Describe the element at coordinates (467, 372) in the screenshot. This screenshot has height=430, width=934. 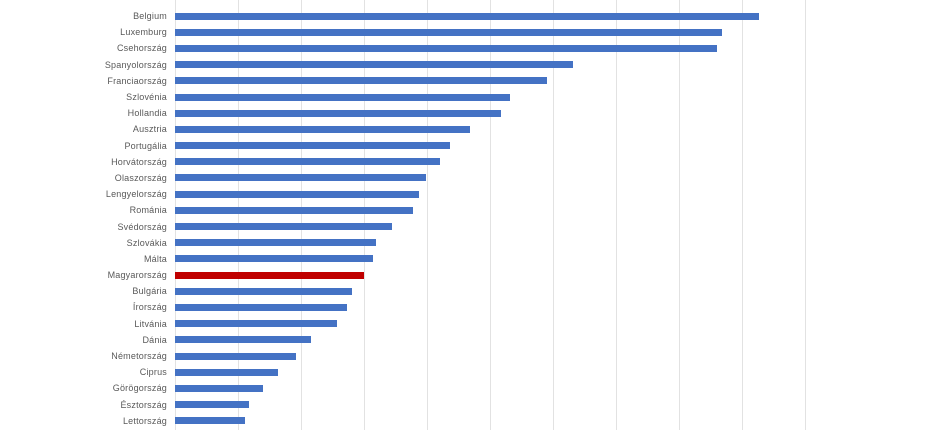
I see `bar-row: Ciprus` at that location.